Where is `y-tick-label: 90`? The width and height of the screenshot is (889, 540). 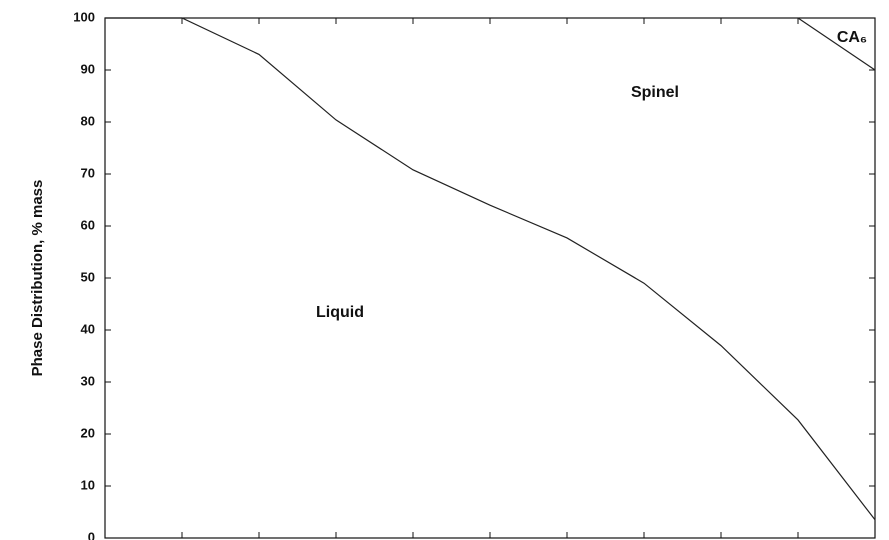 y-tick-label: 90 is located at coordinates (88, 68).